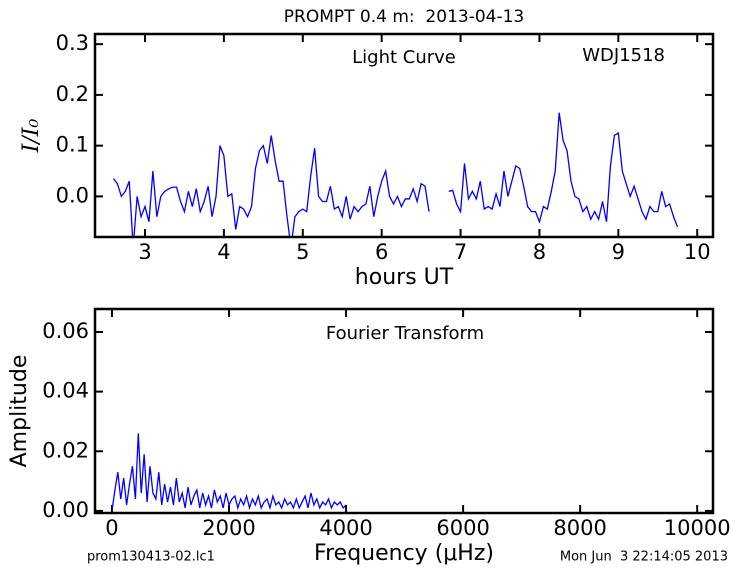 This screenshot has height=580, width=742. What do you see at coordinates (404, 553) in the screenshot?
I see `x-axis-label: Frequency (μHz)` at bounding box center [404, 553].